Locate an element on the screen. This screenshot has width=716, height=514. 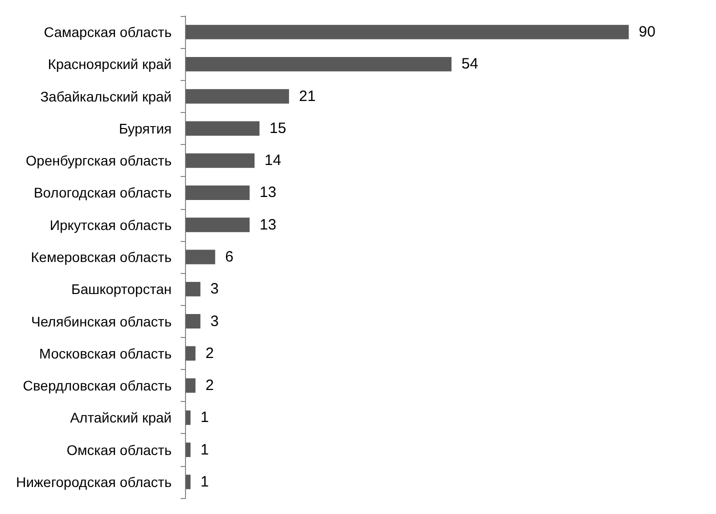
y-tick-label: Бурятия is located at coordinates (145, 128).